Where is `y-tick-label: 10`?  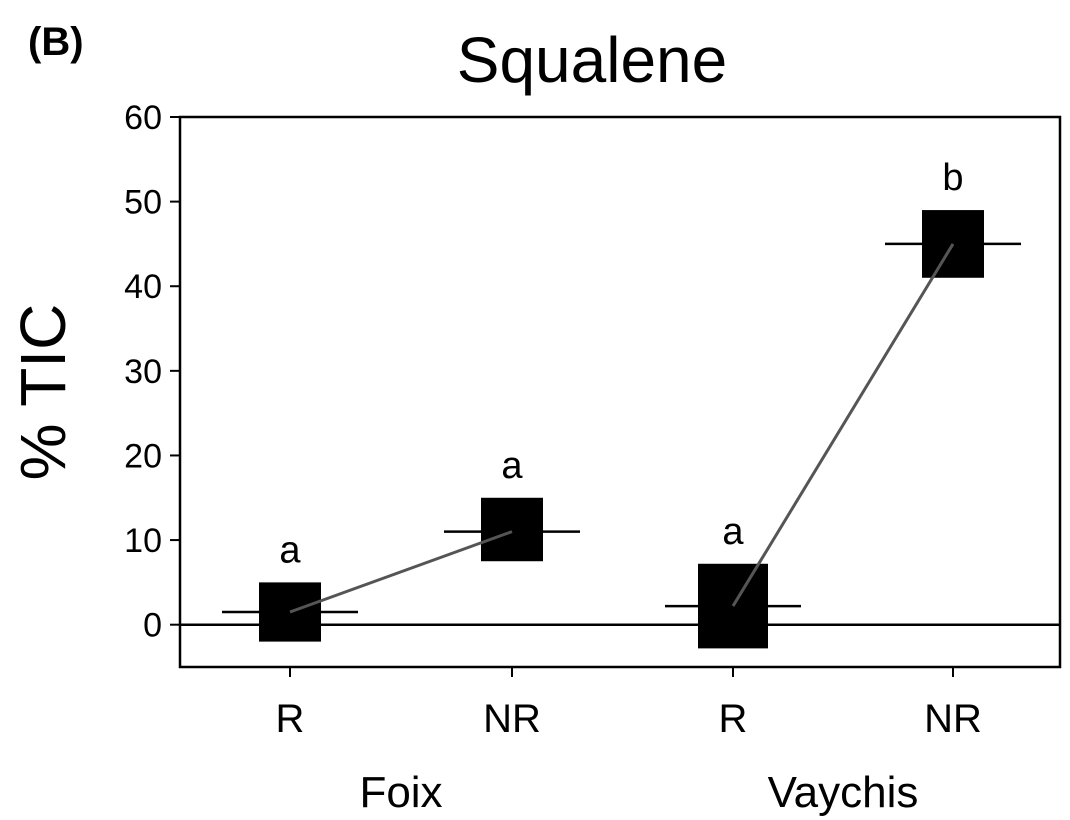 y-tick-label: 10 is located at coordinates (143, 541).